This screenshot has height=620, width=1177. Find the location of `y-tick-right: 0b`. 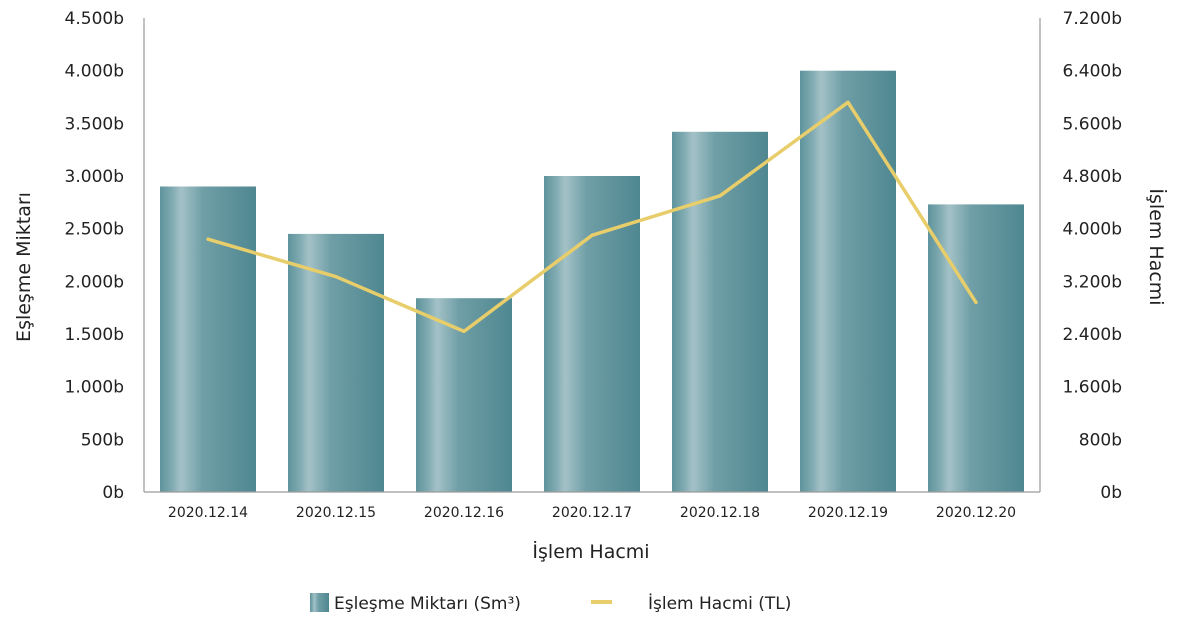

y-tick-right: 0b is located at coordinates (1111, 493).